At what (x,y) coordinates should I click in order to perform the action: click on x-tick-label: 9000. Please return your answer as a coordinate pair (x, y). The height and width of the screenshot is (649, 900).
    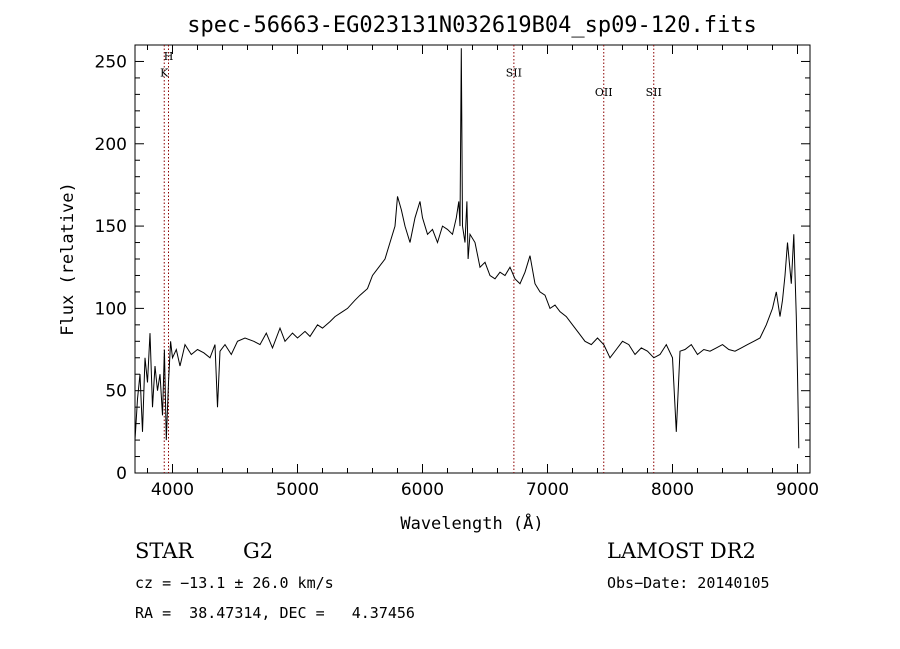
    Looking at the image, I should click on (797, 490).